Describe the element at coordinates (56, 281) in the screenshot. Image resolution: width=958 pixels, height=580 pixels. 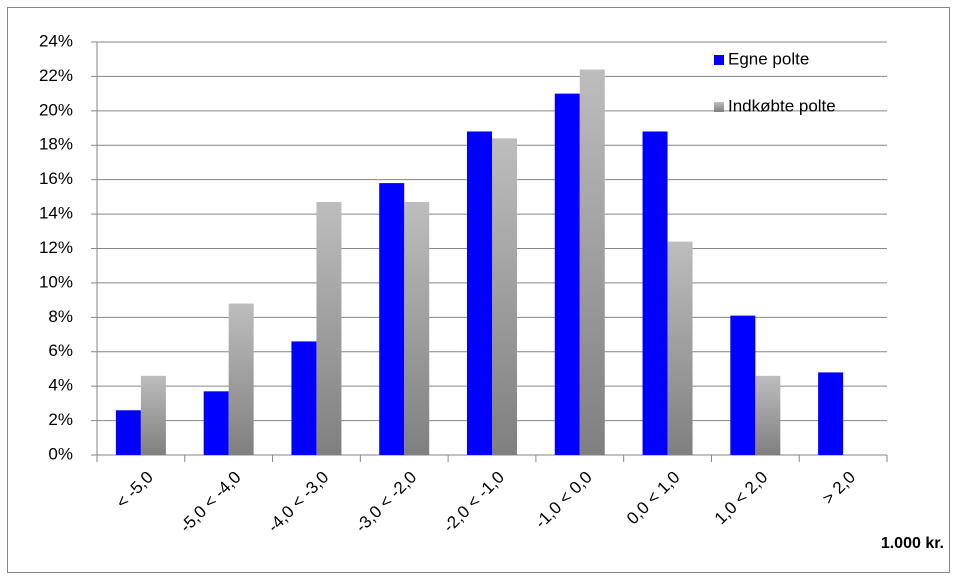
I see `y-tick-label: 10%` at that location.